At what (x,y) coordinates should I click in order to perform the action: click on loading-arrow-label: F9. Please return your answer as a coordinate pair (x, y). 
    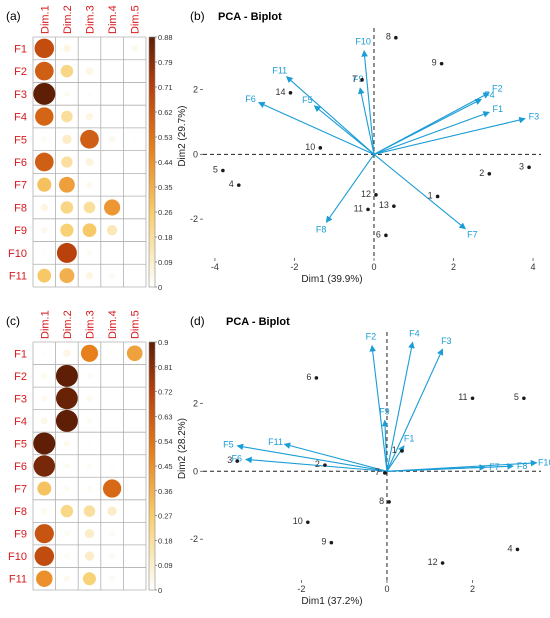
    Looking at the image, I should click on (384, 411).